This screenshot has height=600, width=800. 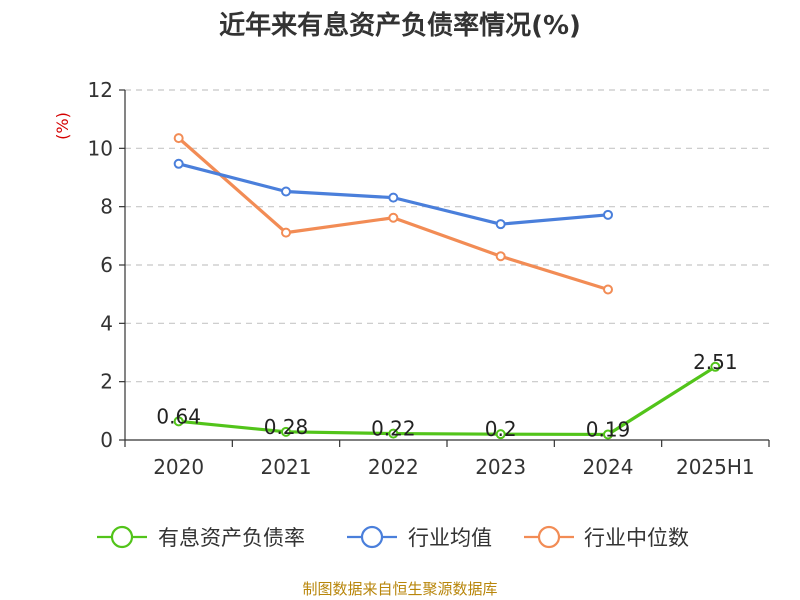 I want to click on data-label: 0.28, so click(x=286, y=427).